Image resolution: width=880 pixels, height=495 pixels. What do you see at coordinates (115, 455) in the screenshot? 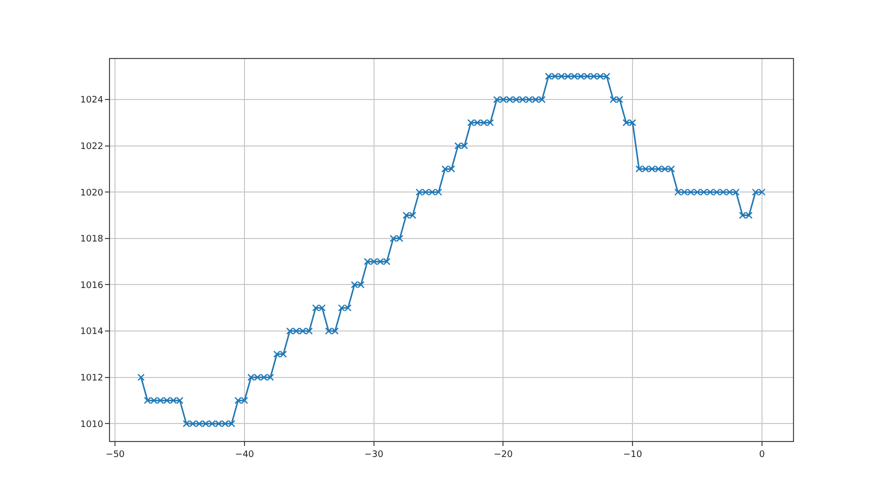
I see `x-tick-label: −50` at bounding box center [115, 455].